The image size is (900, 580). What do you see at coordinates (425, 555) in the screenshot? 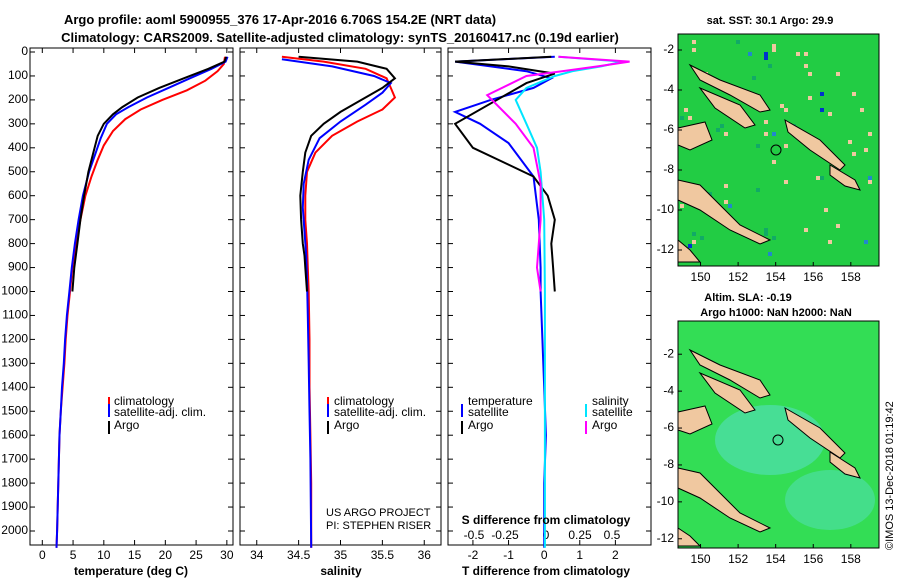
I see `x-tick-label: 36` at bounding box center [425, 555].